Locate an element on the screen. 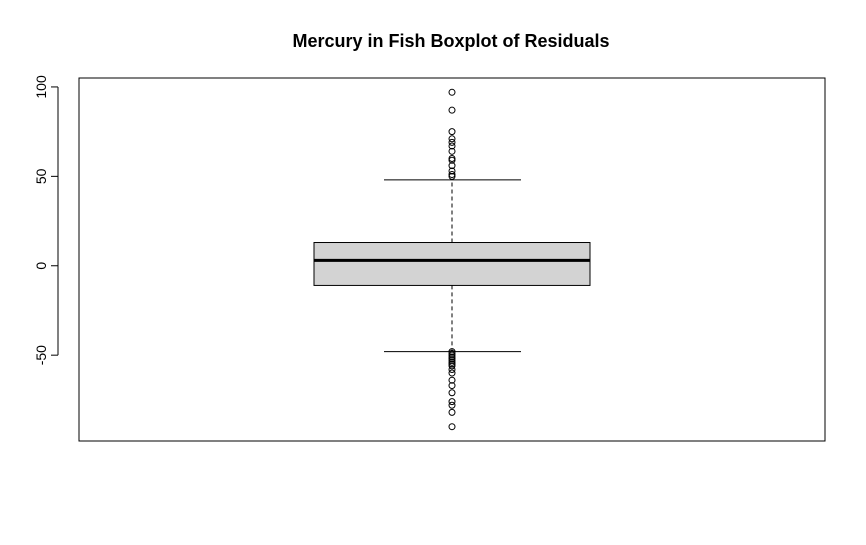 This screenshot has height=545, width=866. y-tick-label: -50 is located at coordinates (41, 355).